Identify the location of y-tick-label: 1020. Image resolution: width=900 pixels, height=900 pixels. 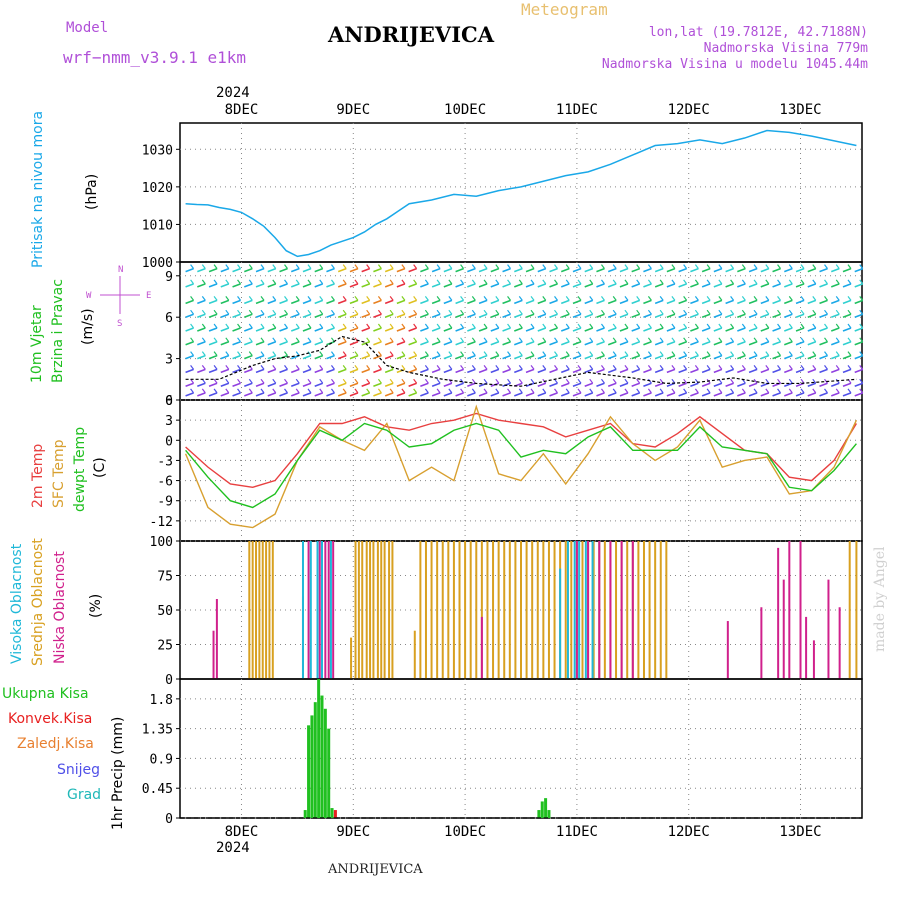
(157, 188).